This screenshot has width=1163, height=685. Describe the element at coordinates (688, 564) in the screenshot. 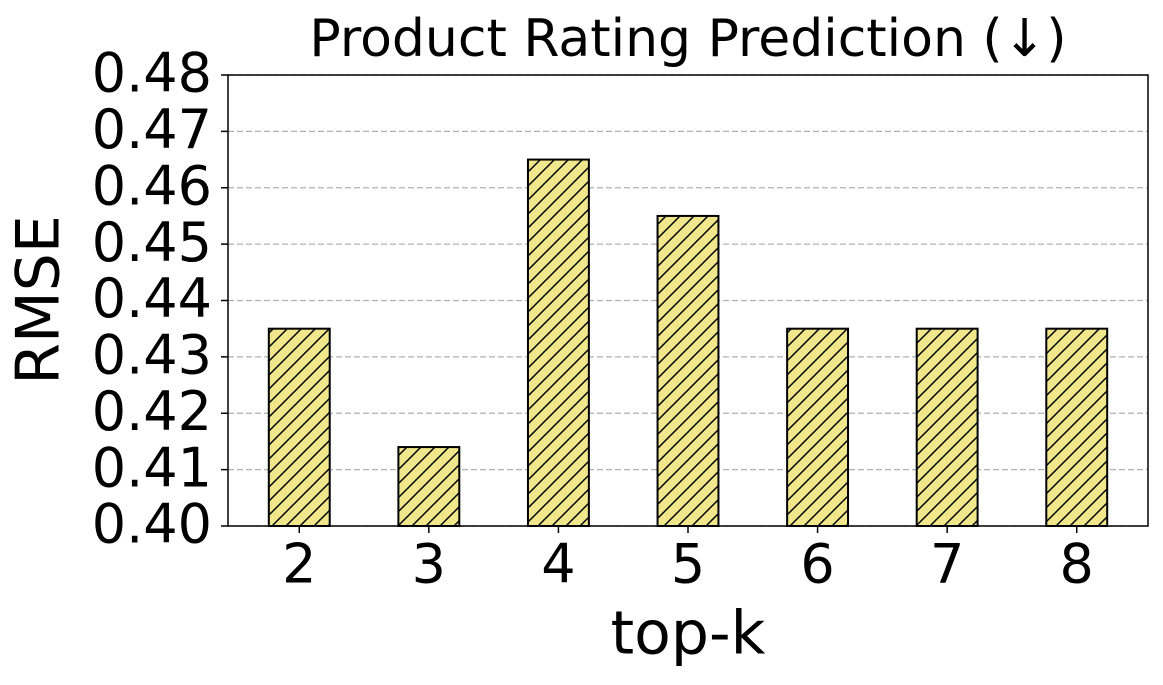

I see `x-tick-label: 5` at that location.